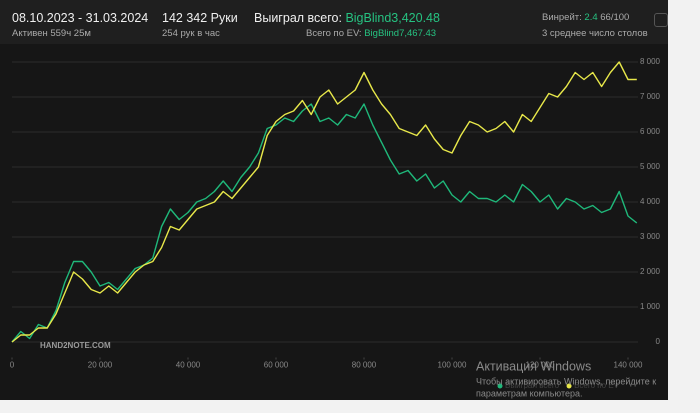  I want to click on ev-value: BigBlind7,467.43, so click(400, 33).